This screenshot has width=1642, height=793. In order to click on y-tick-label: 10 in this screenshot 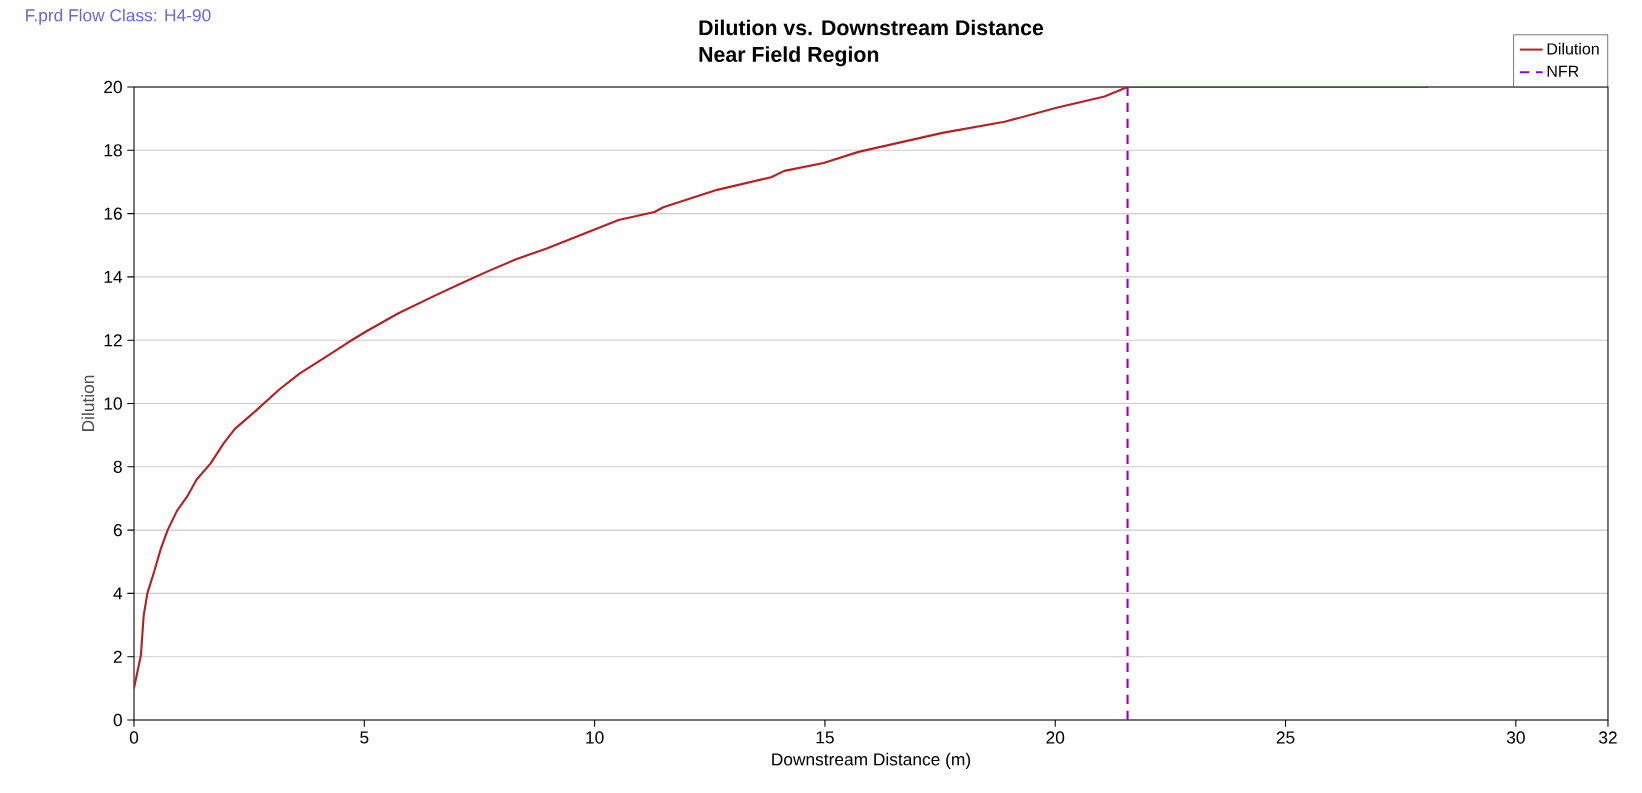, I will do `click(113, 403)`.